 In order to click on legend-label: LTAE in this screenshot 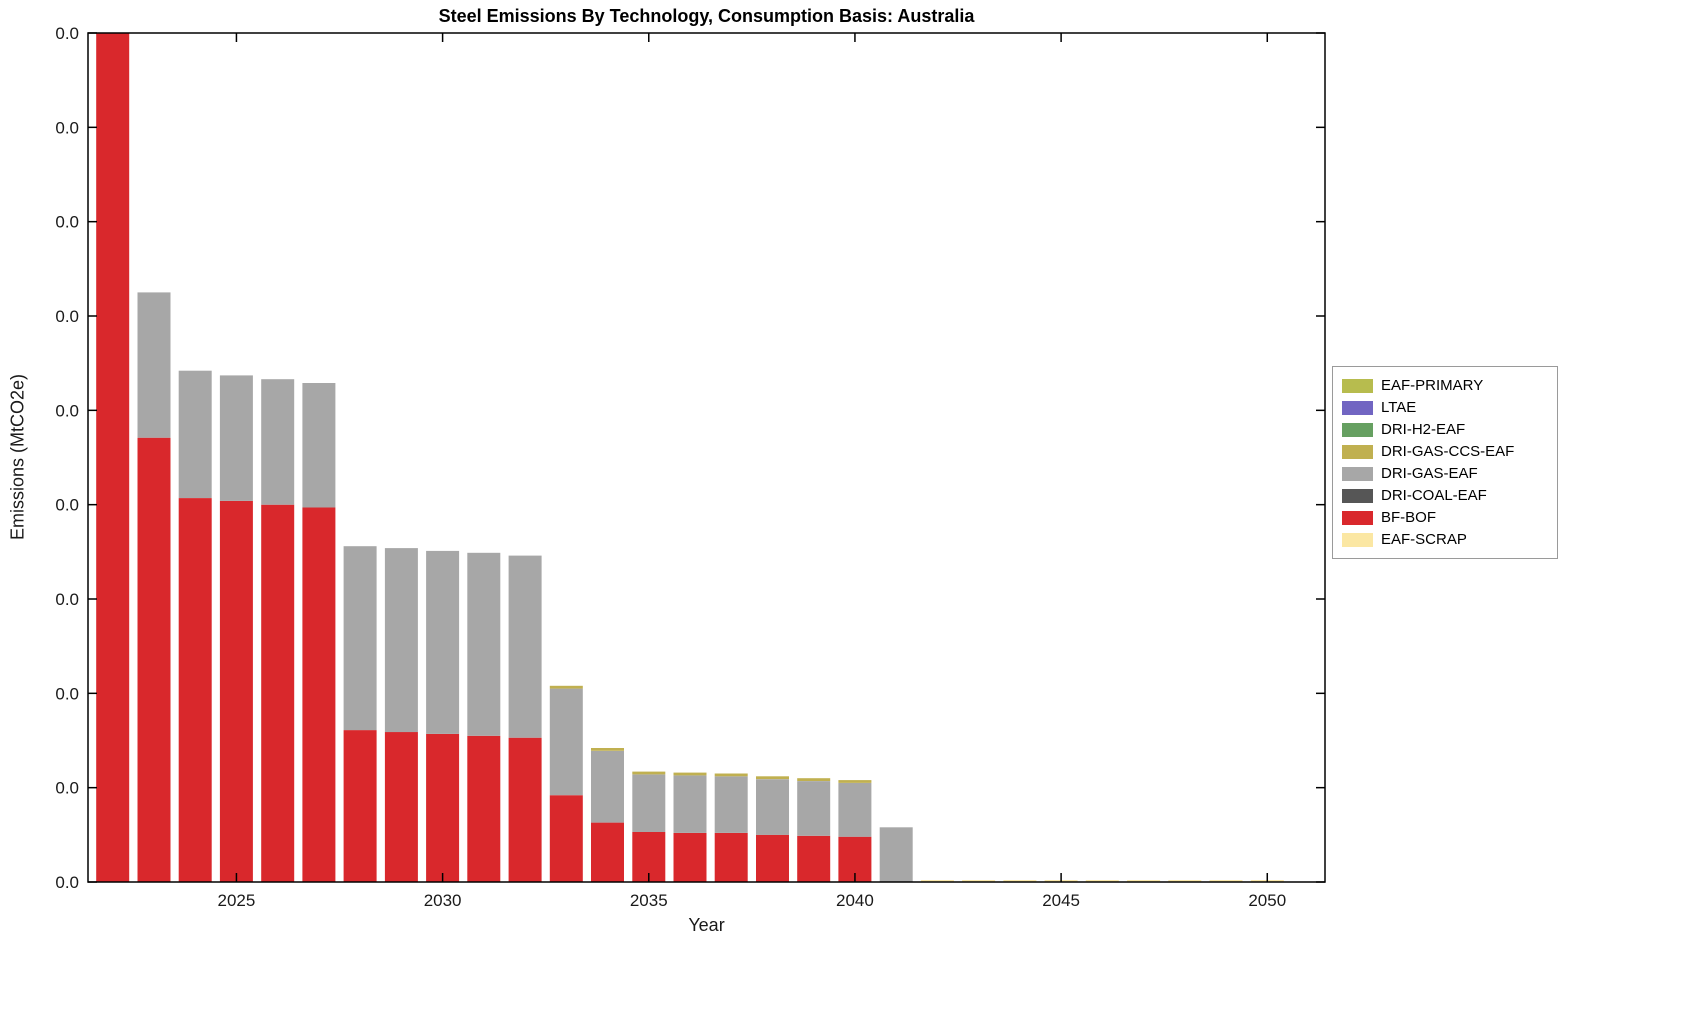, I will do `click(1399, 407)`.